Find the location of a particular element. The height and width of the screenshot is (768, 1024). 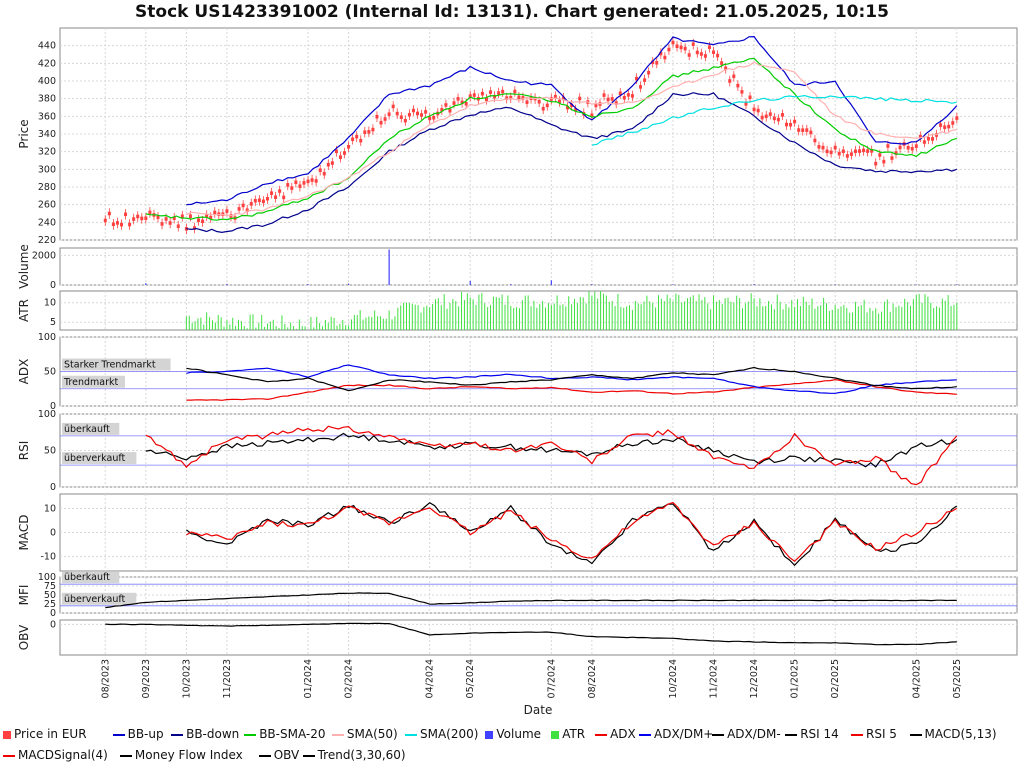

panel-macd: -10 0 10 MACD is located at coordinates (517, 532).